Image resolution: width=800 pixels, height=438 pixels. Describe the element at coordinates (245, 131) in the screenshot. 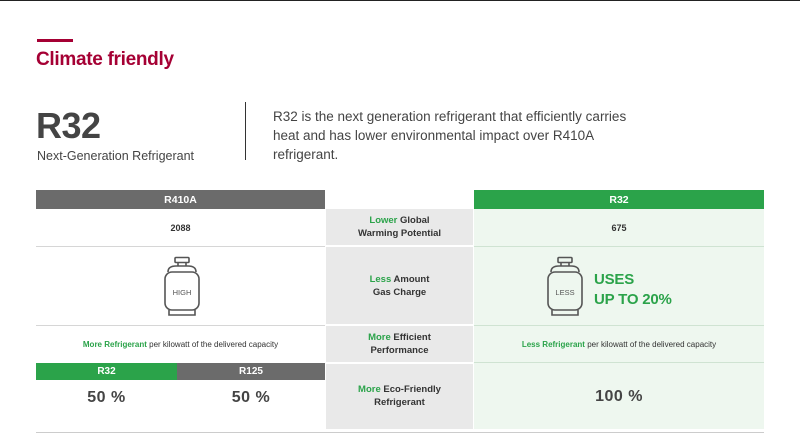

I see `vertical-divider` at that location.